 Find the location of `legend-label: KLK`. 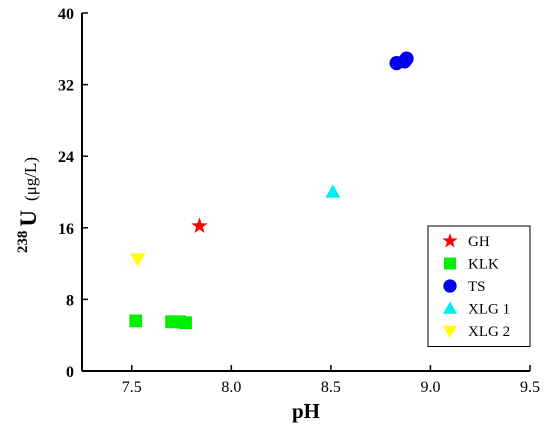

legend-label: KLK is located at coordinates (483, 265).